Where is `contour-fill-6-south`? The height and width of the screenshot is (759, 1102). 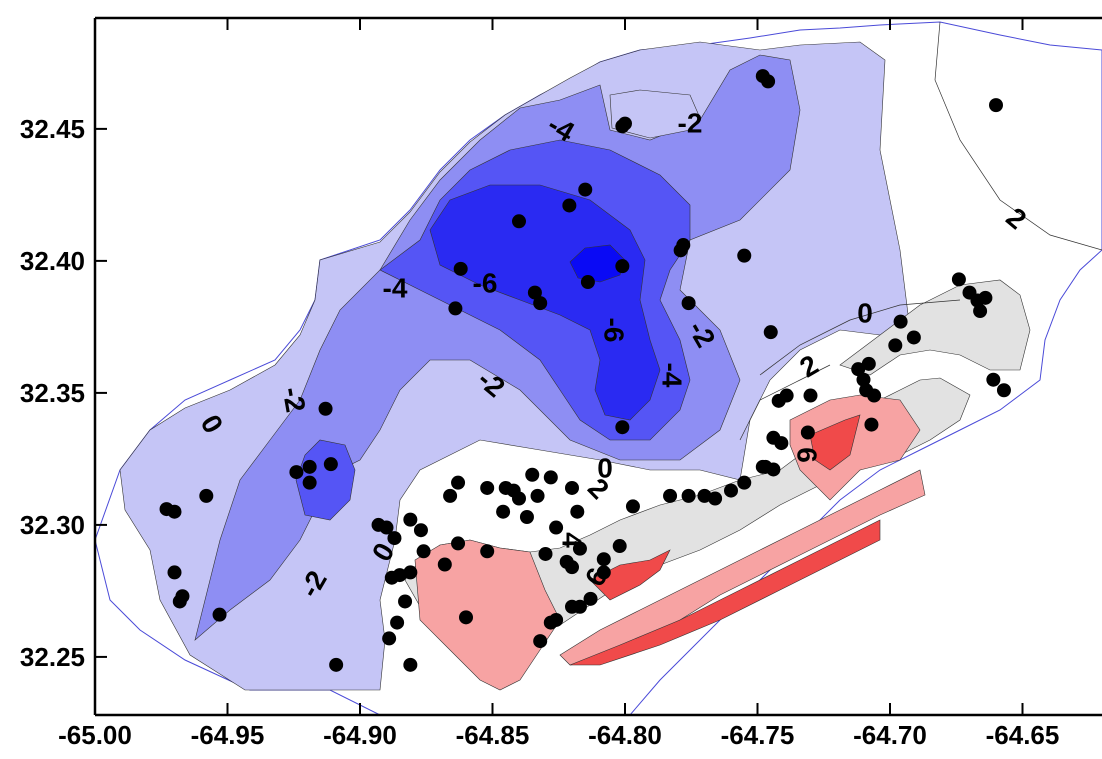 contour-fill-6-south is located at coordinates (725, 592).